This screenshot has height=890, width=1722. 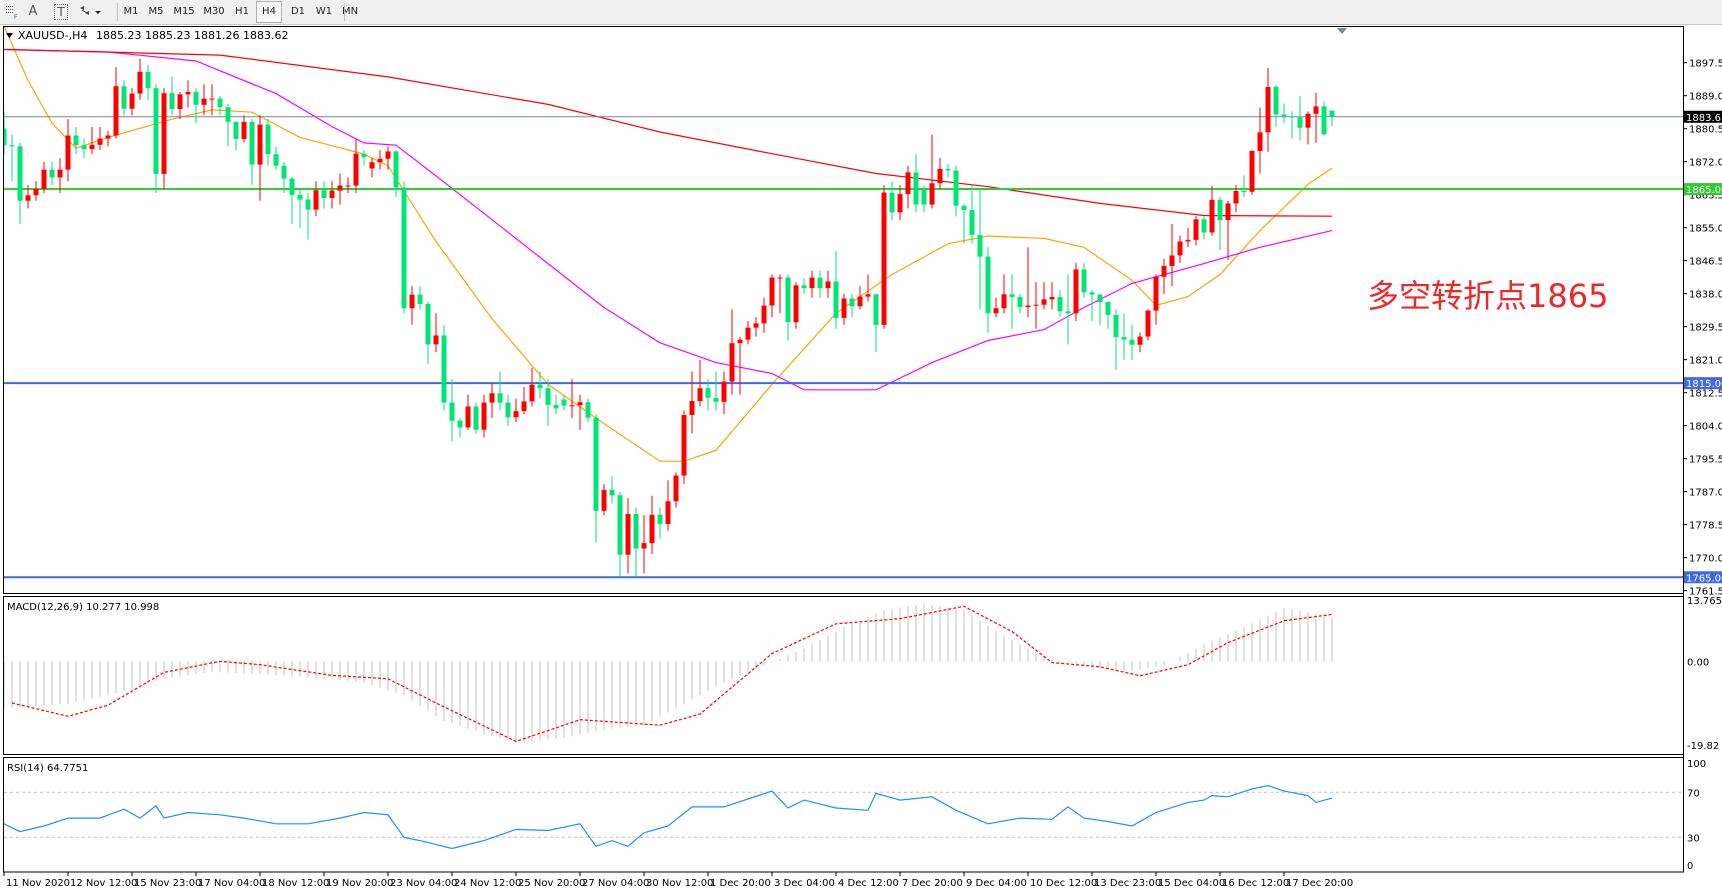 What do you see at coordinates (324, 11) in the screenshot?
I see `timeframe-w1-button: W1` at bounding box center [324, 11].